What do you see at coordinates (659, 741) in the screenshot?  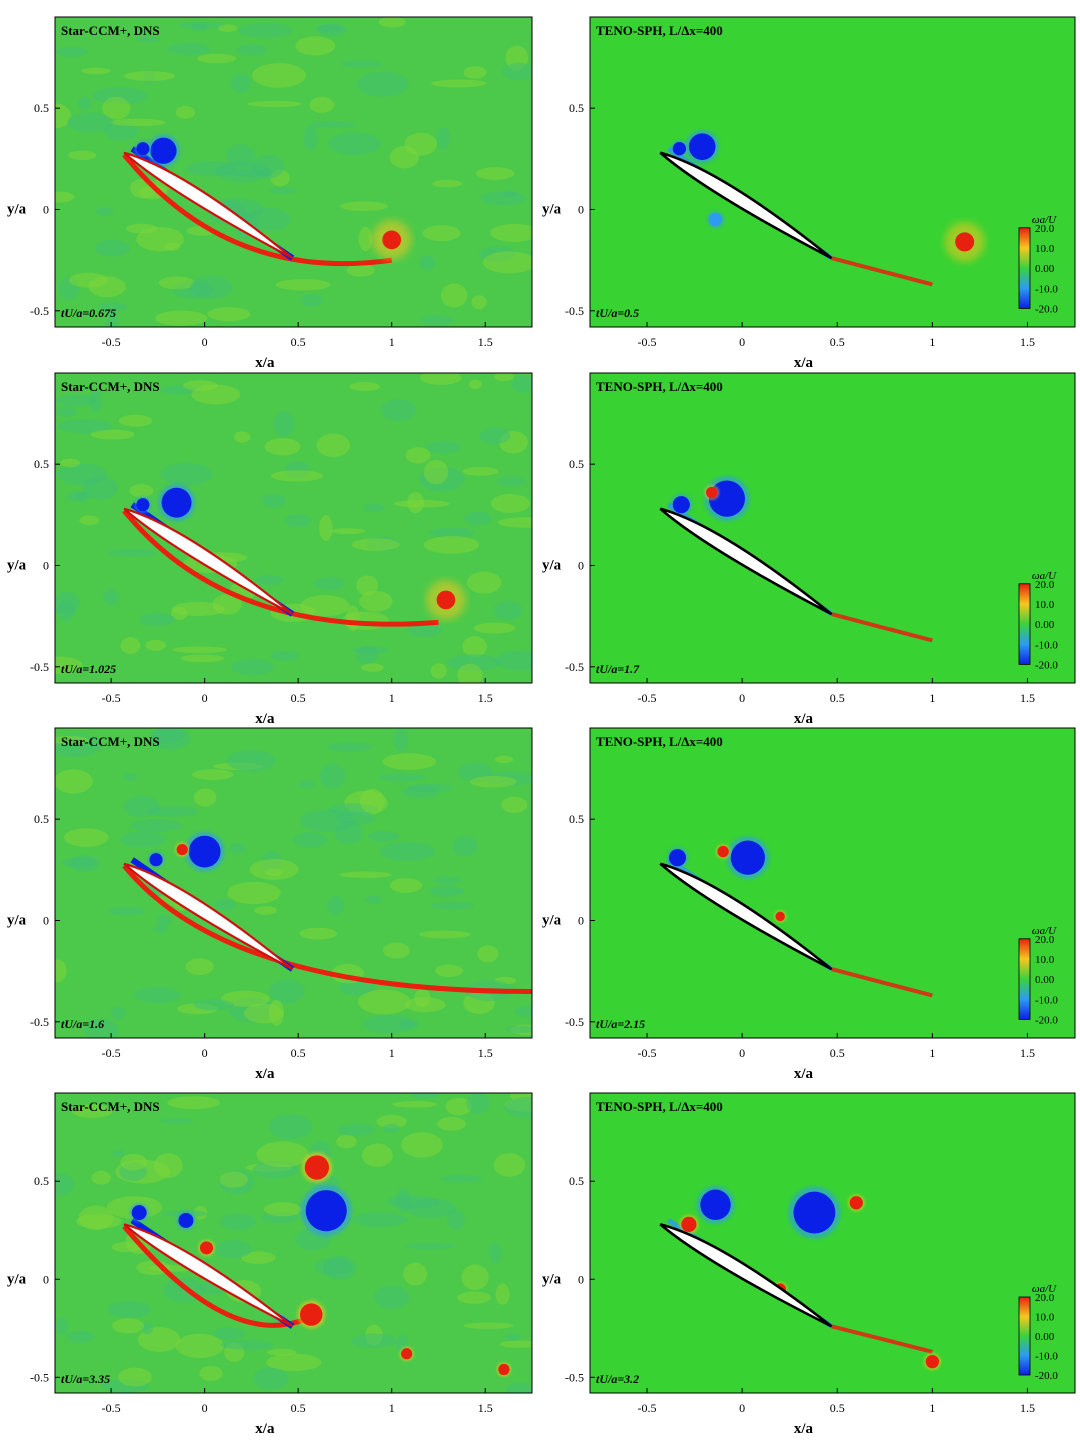 I see `panel-title: TENO-SPH, L/Δx=400` at bounding box center [659, 741].